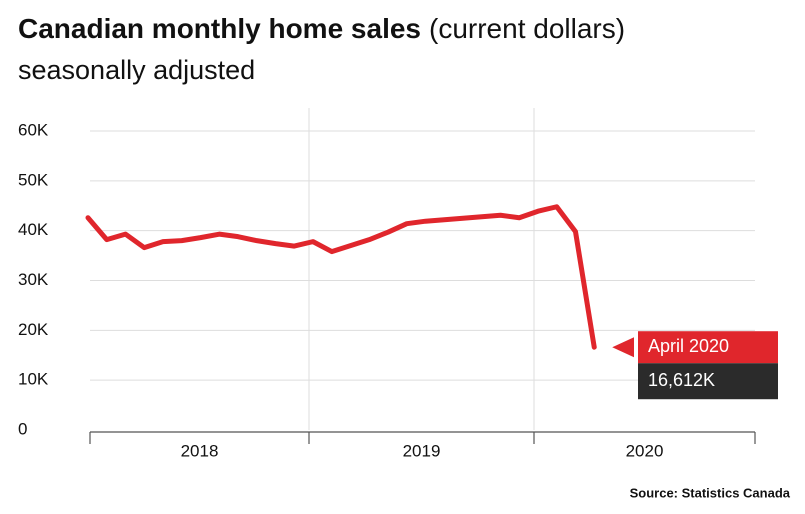 The image size is (805, 514). Describe the element at coordinates (33, 329) in the screenshot. I see `y-tick-label: 20K` at that location.